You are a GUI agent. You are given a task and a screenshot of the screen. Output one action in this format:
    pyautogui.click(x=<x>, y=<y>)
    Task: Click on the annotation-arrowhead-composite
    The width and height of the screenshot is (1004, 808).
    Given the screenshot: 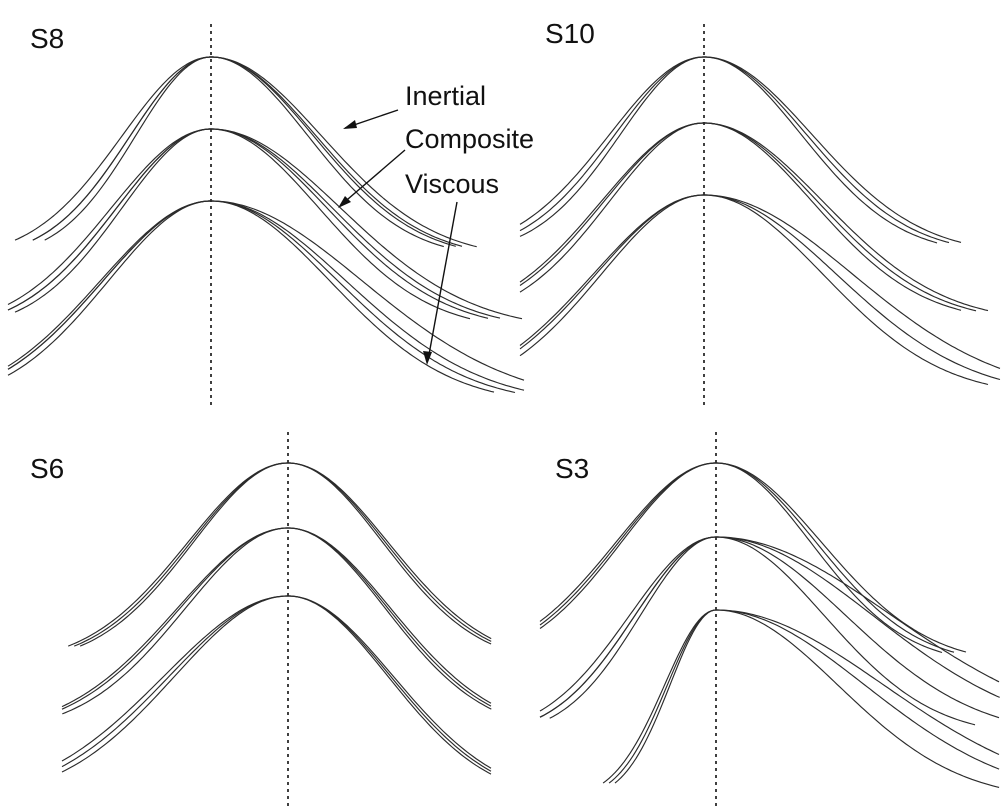 What is the action you would take?
    pyautogui.click(x=344, y=202)
    